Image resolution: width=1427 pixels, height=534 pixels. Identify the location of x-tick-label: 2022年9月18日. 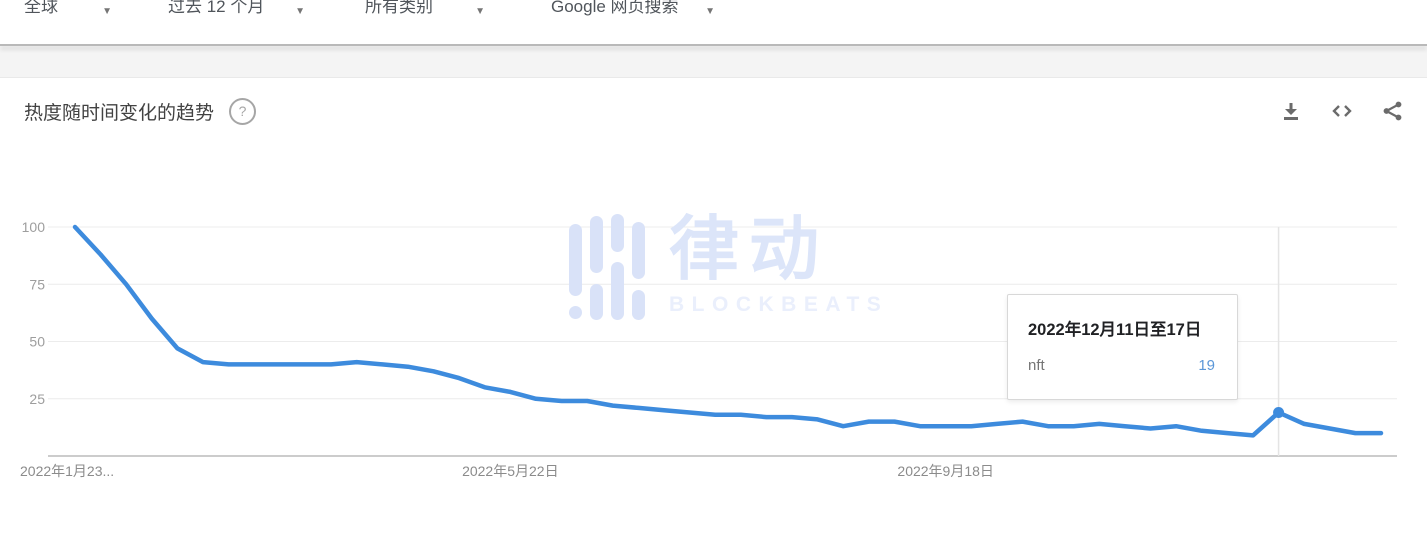
(945, 471).